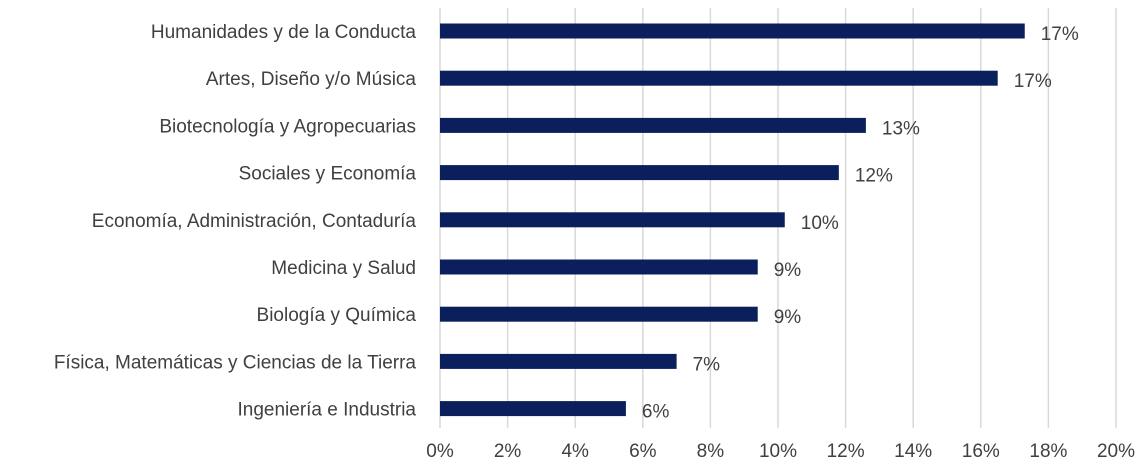 This screenshot has height=469, width=1146. I want to click on x-tick-label: 14%, so click(913, 451).